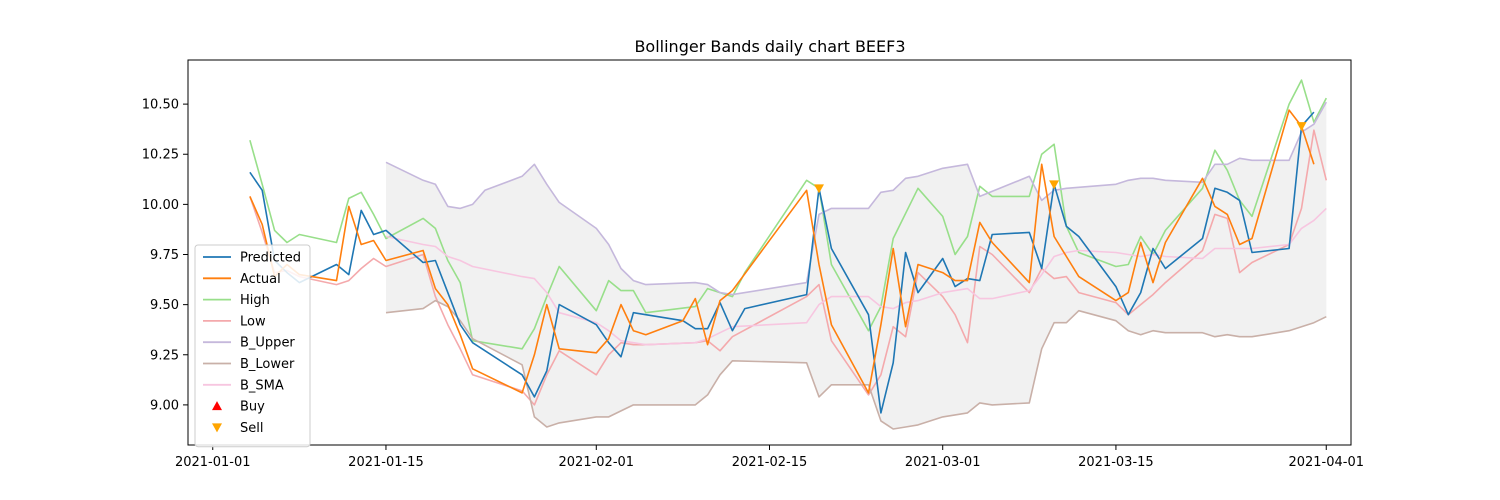 This screenshot has height=500, width=1500. I want to click on y-tick-label: 9.00, so click(164, 405).